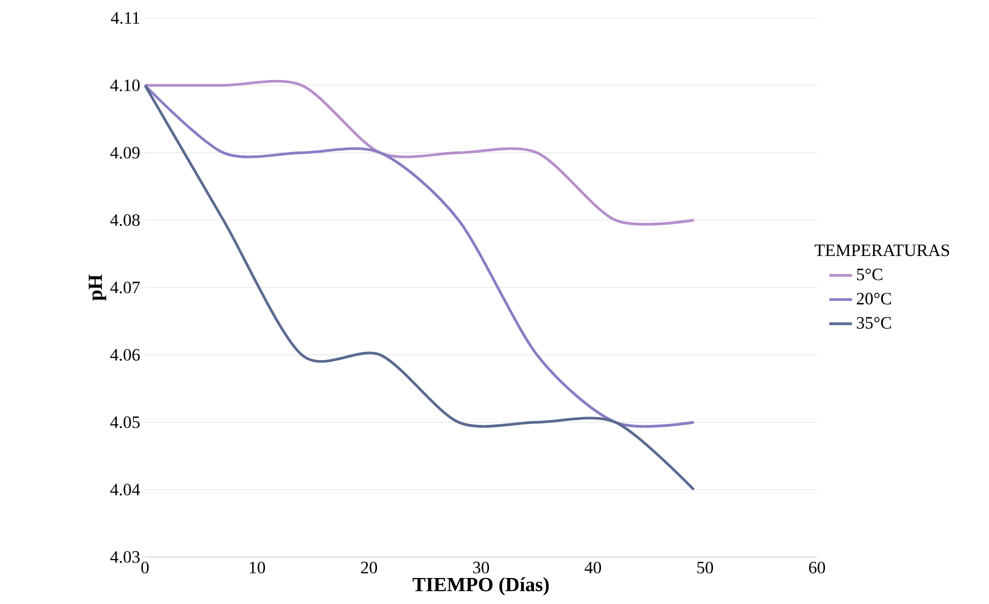  I want to click on x-tick-label: 40, so click(593, 568).